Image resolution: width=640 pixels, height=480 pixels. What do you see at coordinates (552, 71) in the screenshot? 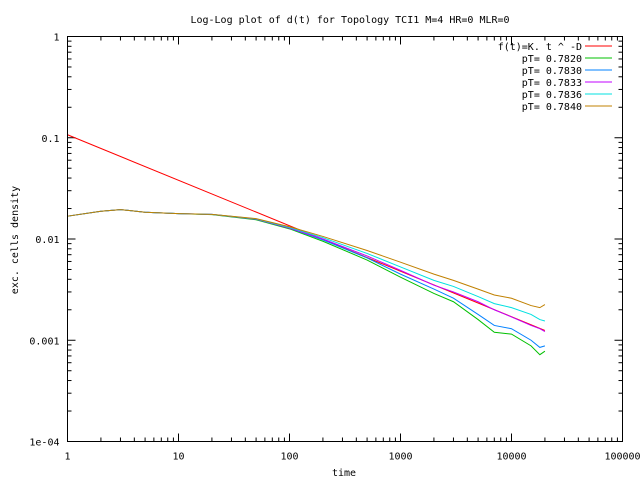
I see `legend-label-2: pT= 0.7830` at bounding box center [552, 71].